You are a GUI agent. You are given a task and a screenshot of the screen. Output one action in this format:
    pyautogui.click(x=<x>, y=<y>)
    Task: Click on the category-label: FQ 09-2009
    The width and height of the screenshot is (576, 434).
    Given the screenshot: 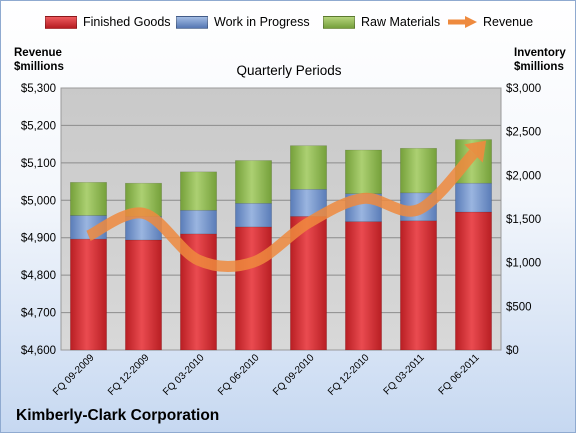 What is the action you would take?
    pyautogui.click(x=74, y=375)
    